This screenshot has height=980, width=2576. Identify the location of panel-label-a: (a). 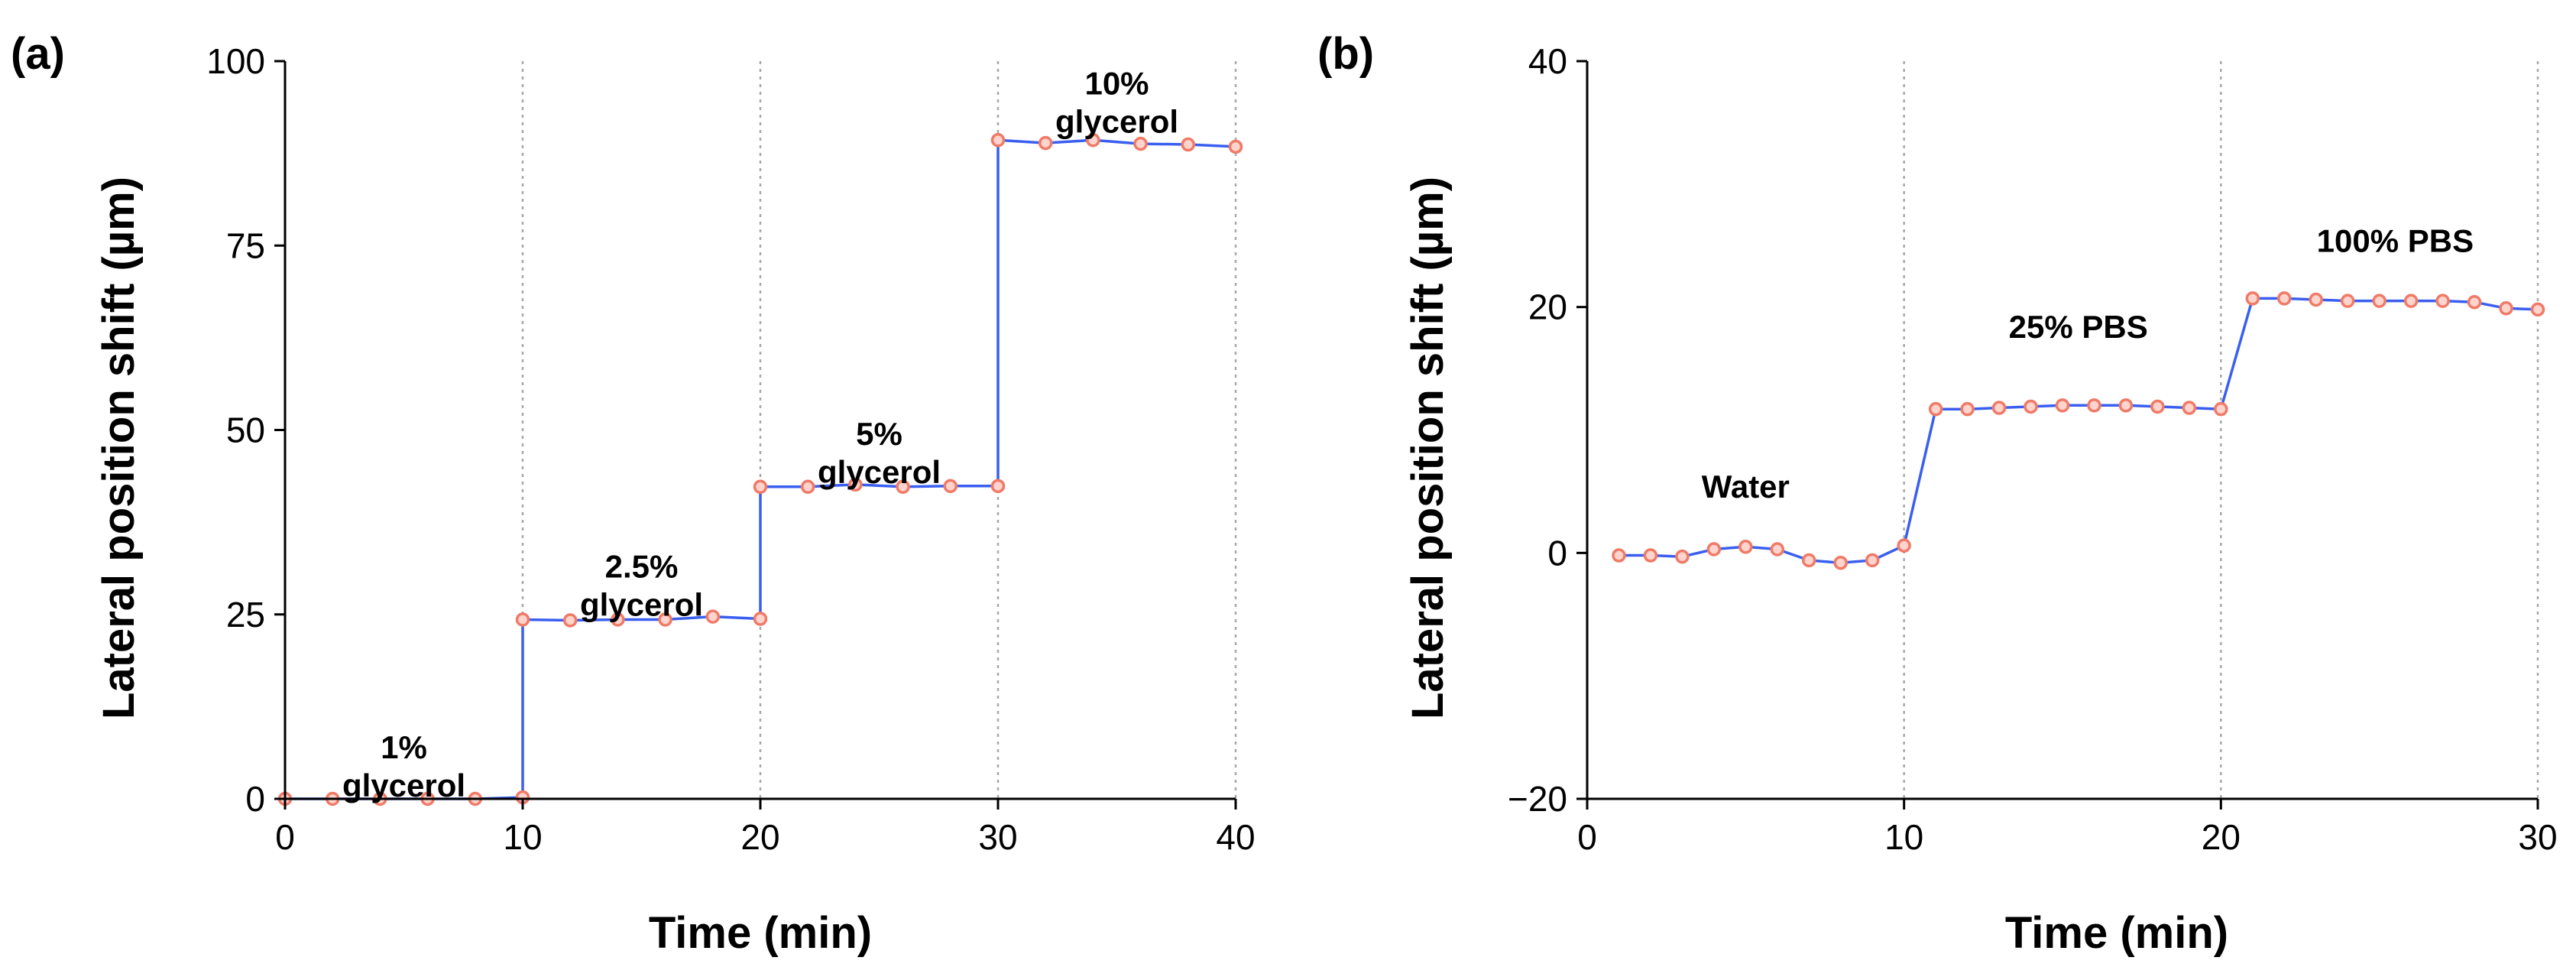
(38, 54).